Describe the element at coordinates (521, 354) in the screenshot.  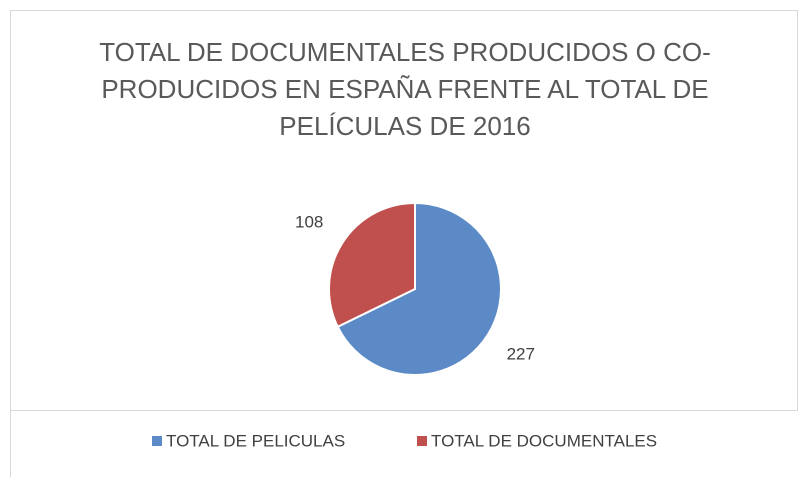
I see `data-label: 227` at that location.